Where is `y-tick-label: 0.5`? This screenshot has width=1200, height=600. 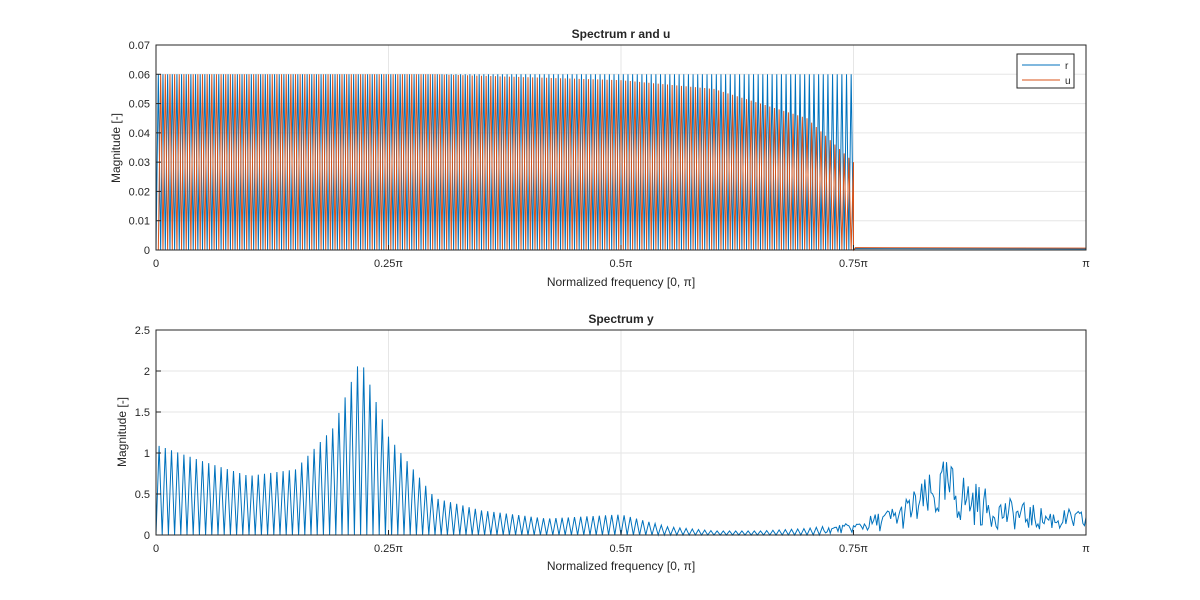
y-tick-label: 0.5 is located at coordinates (142, 495).